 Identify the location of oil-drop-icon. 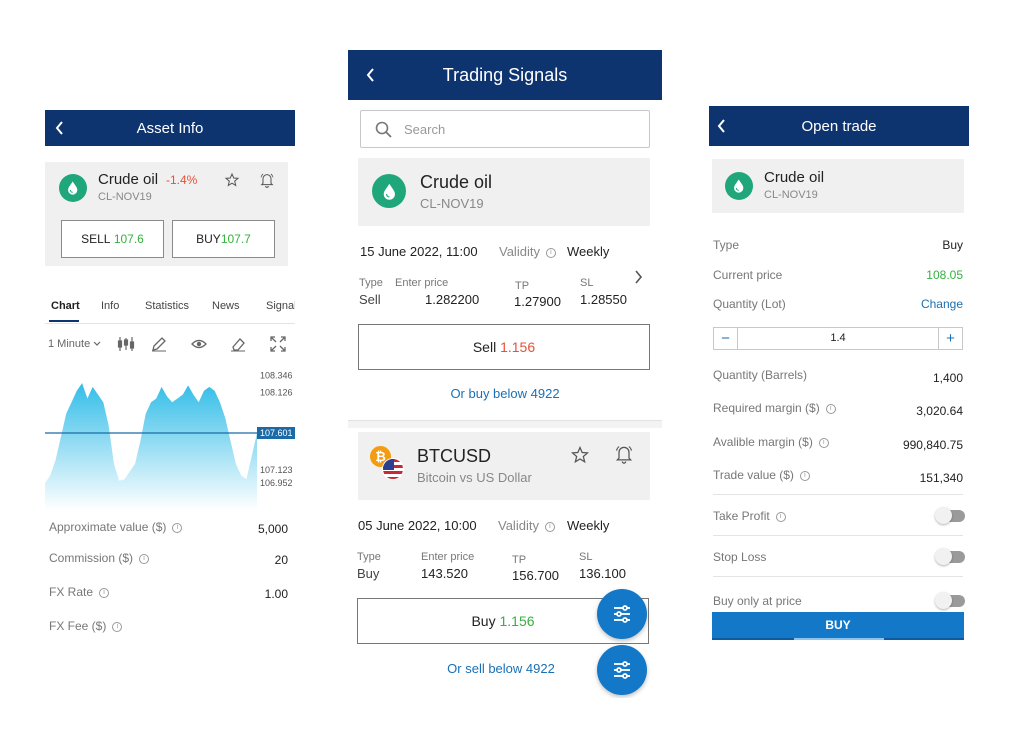
(739, 186).